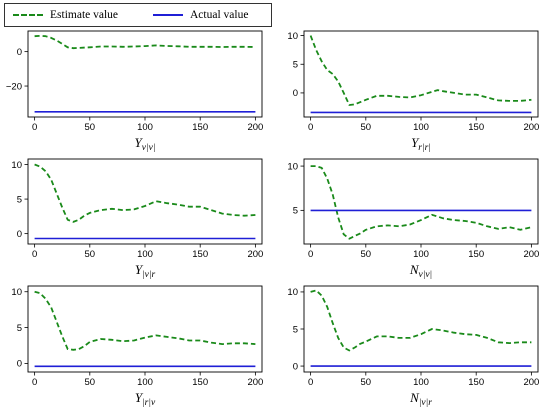  I want to click on subplot-4: 0 50 100 150 200 10 5 Nv|v|, so click(413, 219).